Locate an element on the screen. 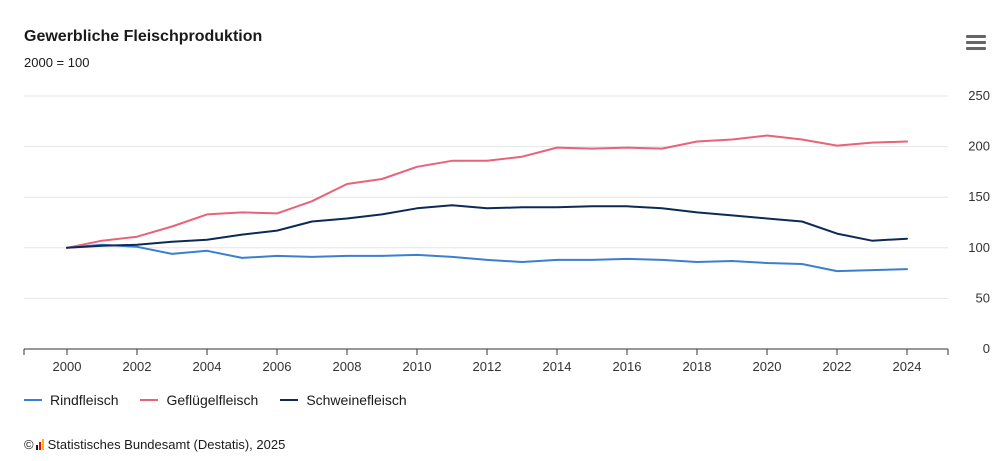 Image resolution: width=1000 pixels, height=461 pixels. y-axis: 0 50 100 150 200 250 is located at coordinates (979, 222).